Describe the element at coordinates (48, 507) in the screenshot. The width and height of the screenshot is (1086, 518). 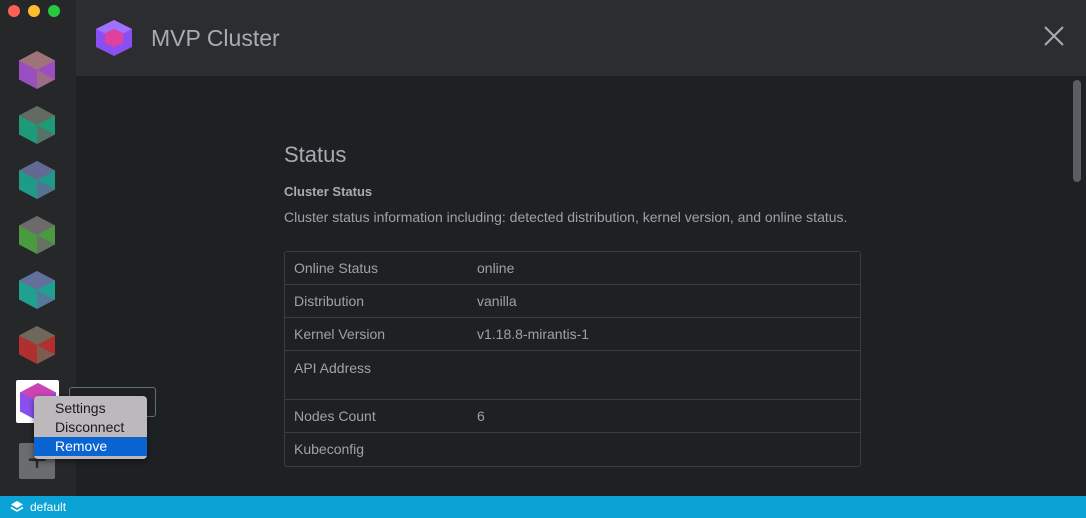
I see `workspace-label: default` at that location.